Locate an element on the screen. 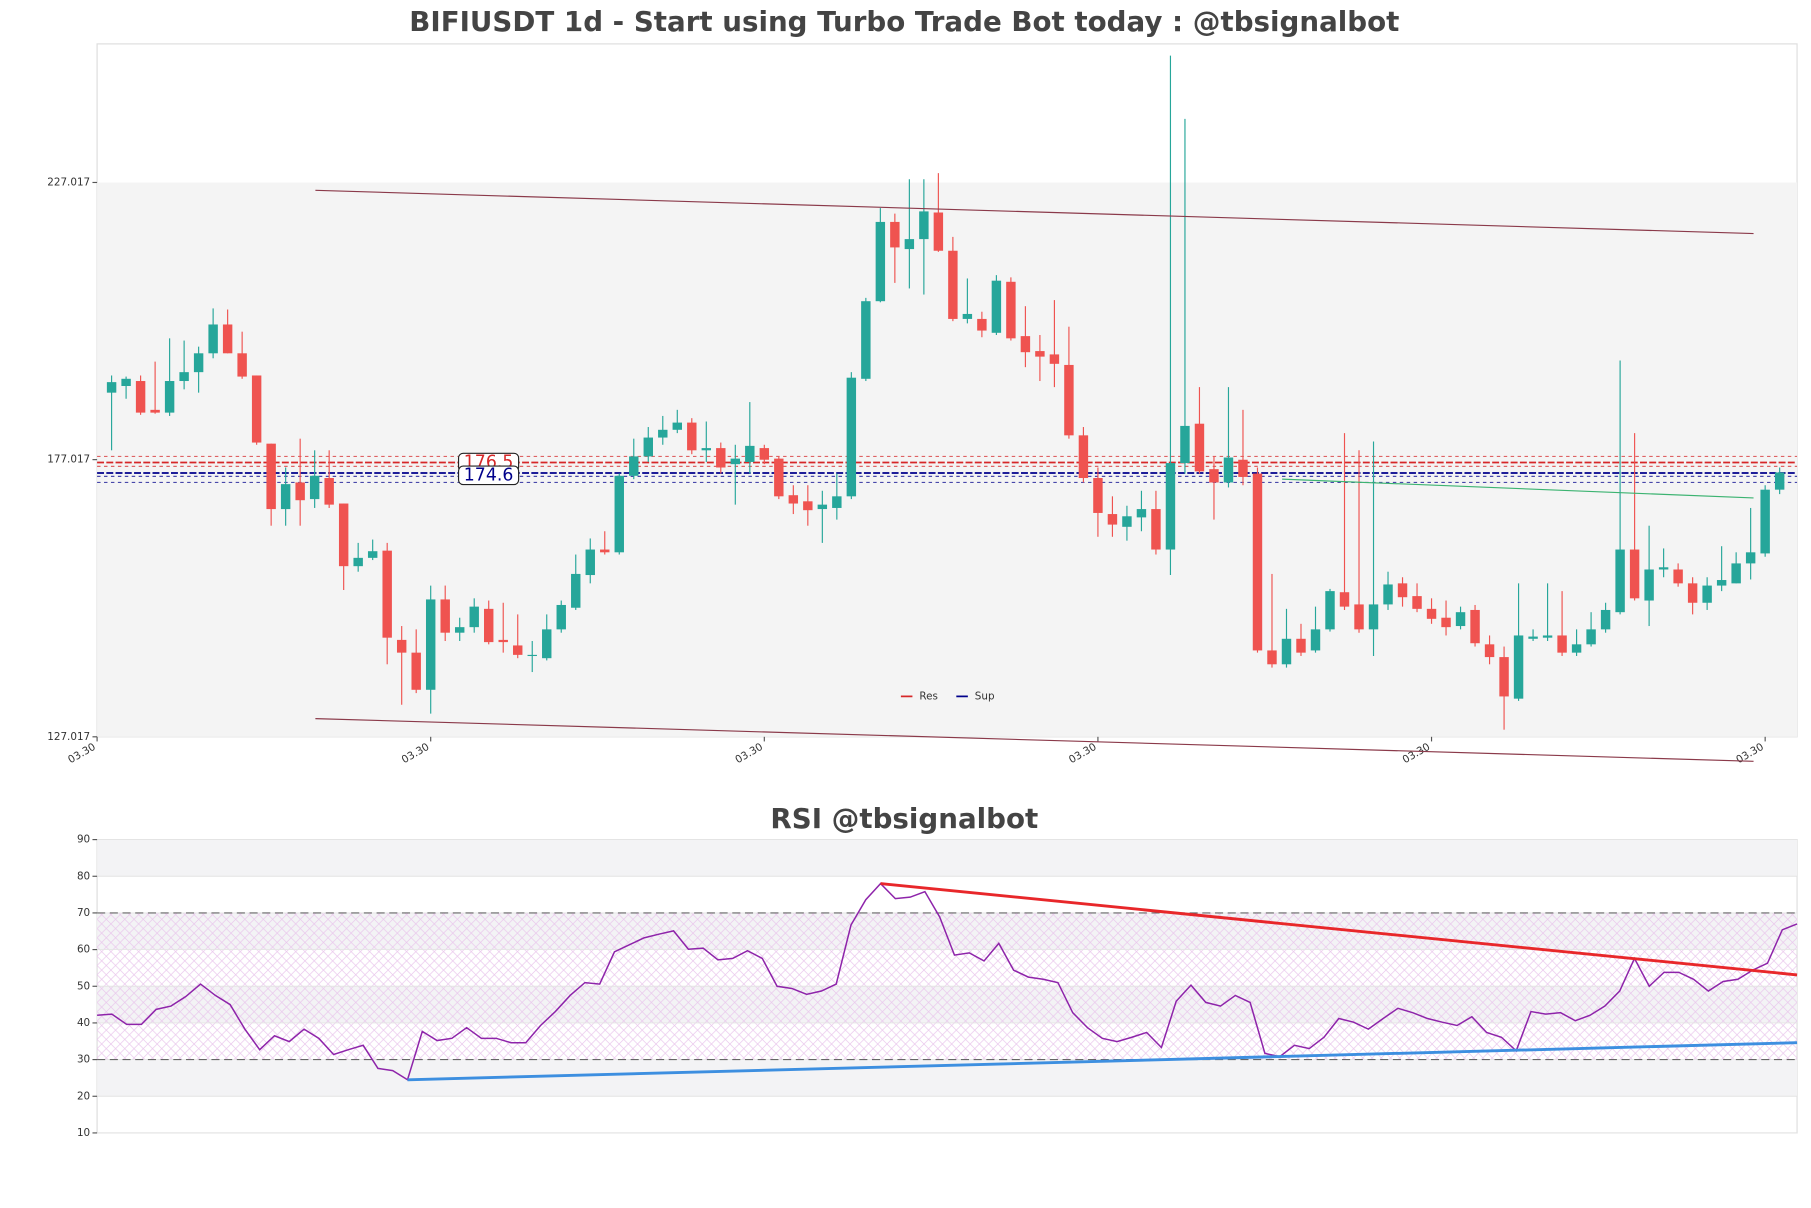 The width and height of the screenshot is (1811, 1208). y-tick-label: 40 is located at coordinates (83, 1023).